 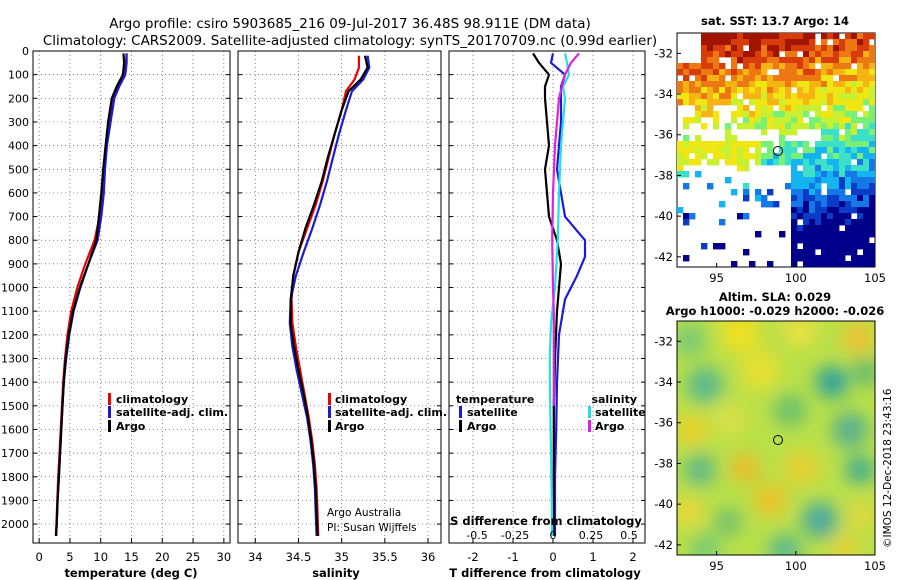 What do you see at coordinates (776, 438) in the screenshot?
I see `sla-map-field` at bounding box center [776, 438].